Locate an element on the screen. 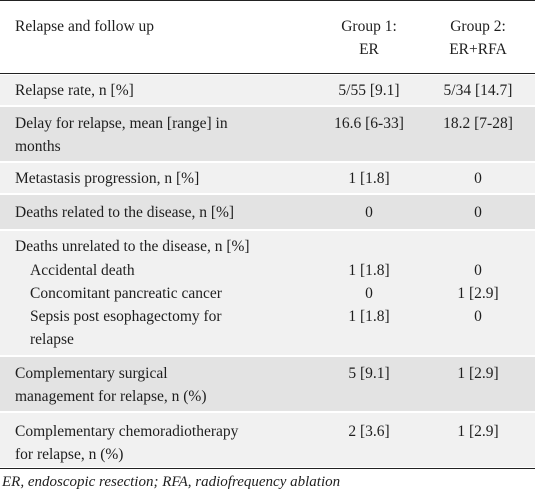  subrow-group2-value: 1 [2.9] is located at coordinates (478, 293).